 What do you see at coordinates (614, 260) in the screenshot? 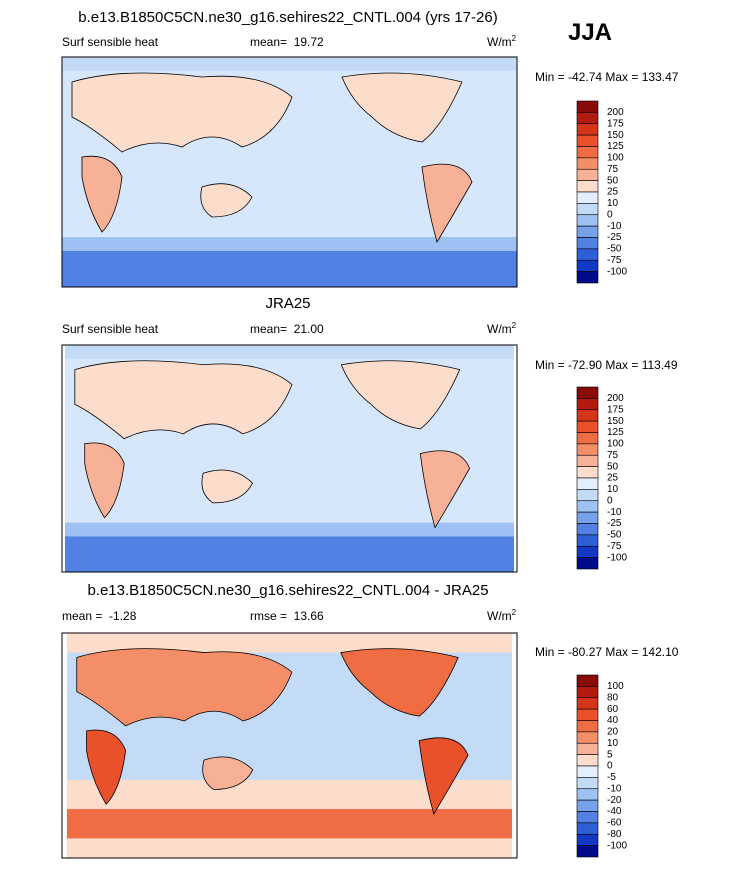
I see `colorbar-label: -75` at bounding box center [614, 260].